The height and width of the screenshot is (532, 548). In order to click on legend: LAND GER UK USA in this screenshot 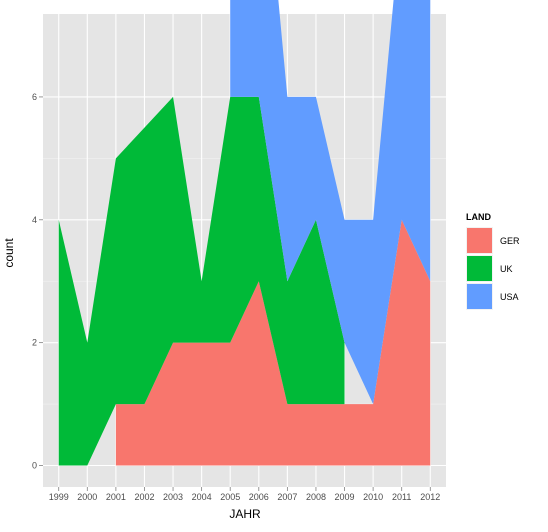, I will do `click(493, 261)`.